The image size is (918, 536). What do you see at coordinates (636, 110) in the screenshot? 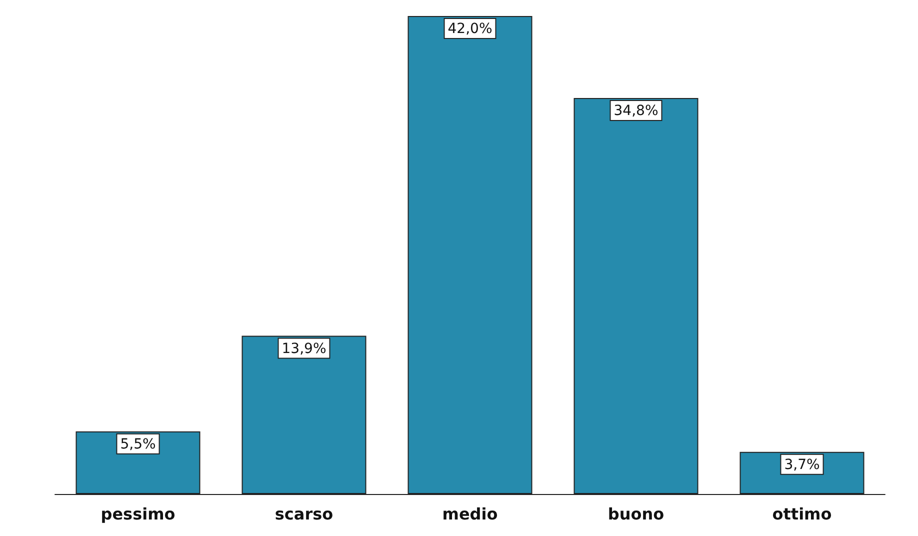
I see `data-label: 34,8%` at bounding box center [636, 110].